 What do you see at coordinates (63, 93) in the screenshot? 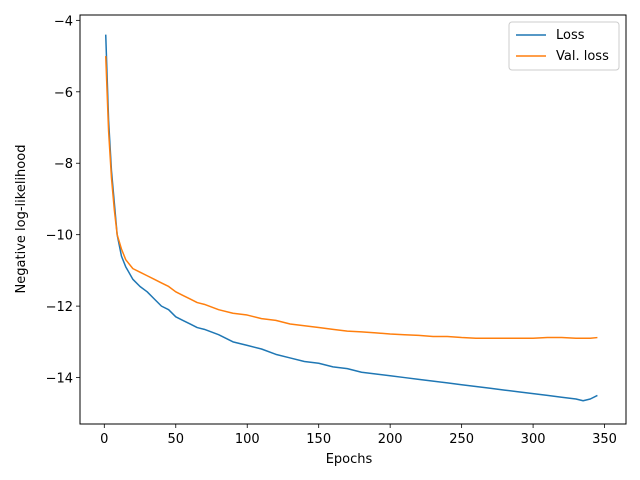
I see `y-tick-label: −6` at bounding box center [63, 93].